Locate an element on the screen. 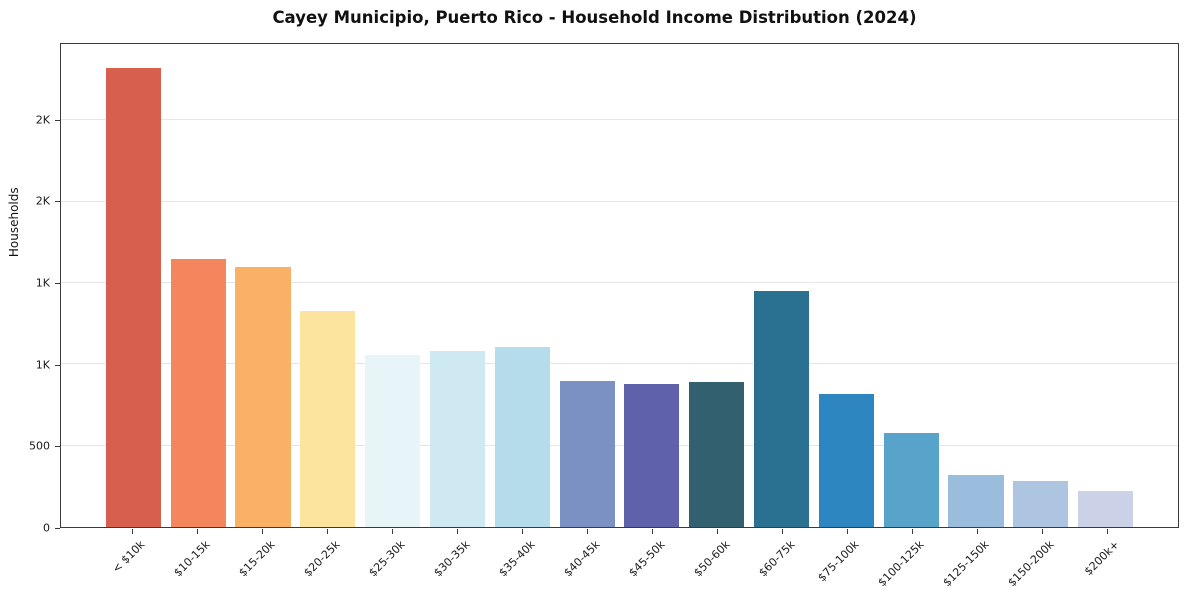 This screenshot has width=1189, height=590. bar-< $10k is located at coordinates (133, 297).